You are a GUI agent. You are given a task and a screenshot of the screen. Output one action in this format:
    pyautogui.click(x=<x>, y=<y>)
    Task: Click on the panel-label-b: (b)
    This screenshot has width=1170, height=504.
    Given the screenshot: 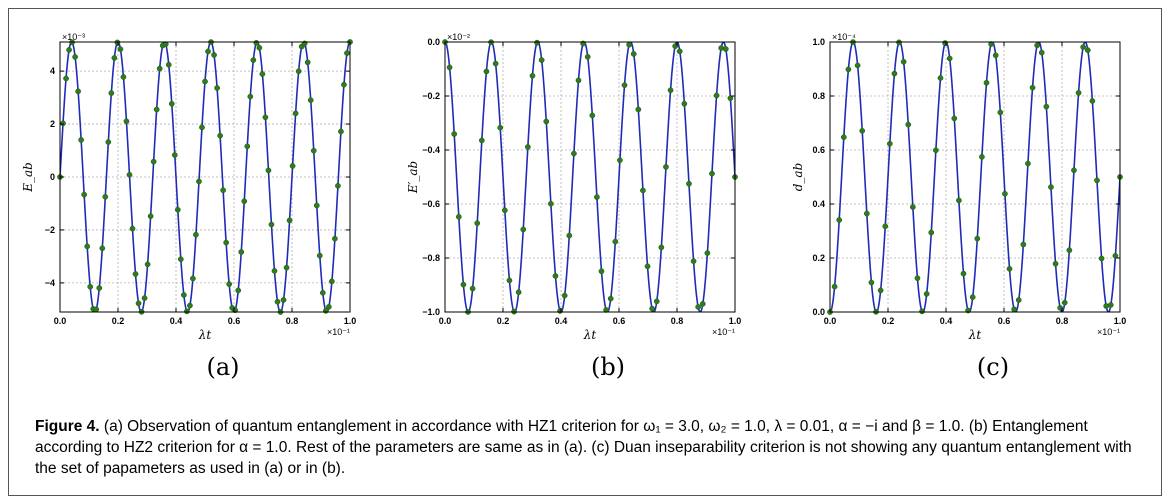 What is the action you would take?
    pyautogui.click(x=608, y=367)
    